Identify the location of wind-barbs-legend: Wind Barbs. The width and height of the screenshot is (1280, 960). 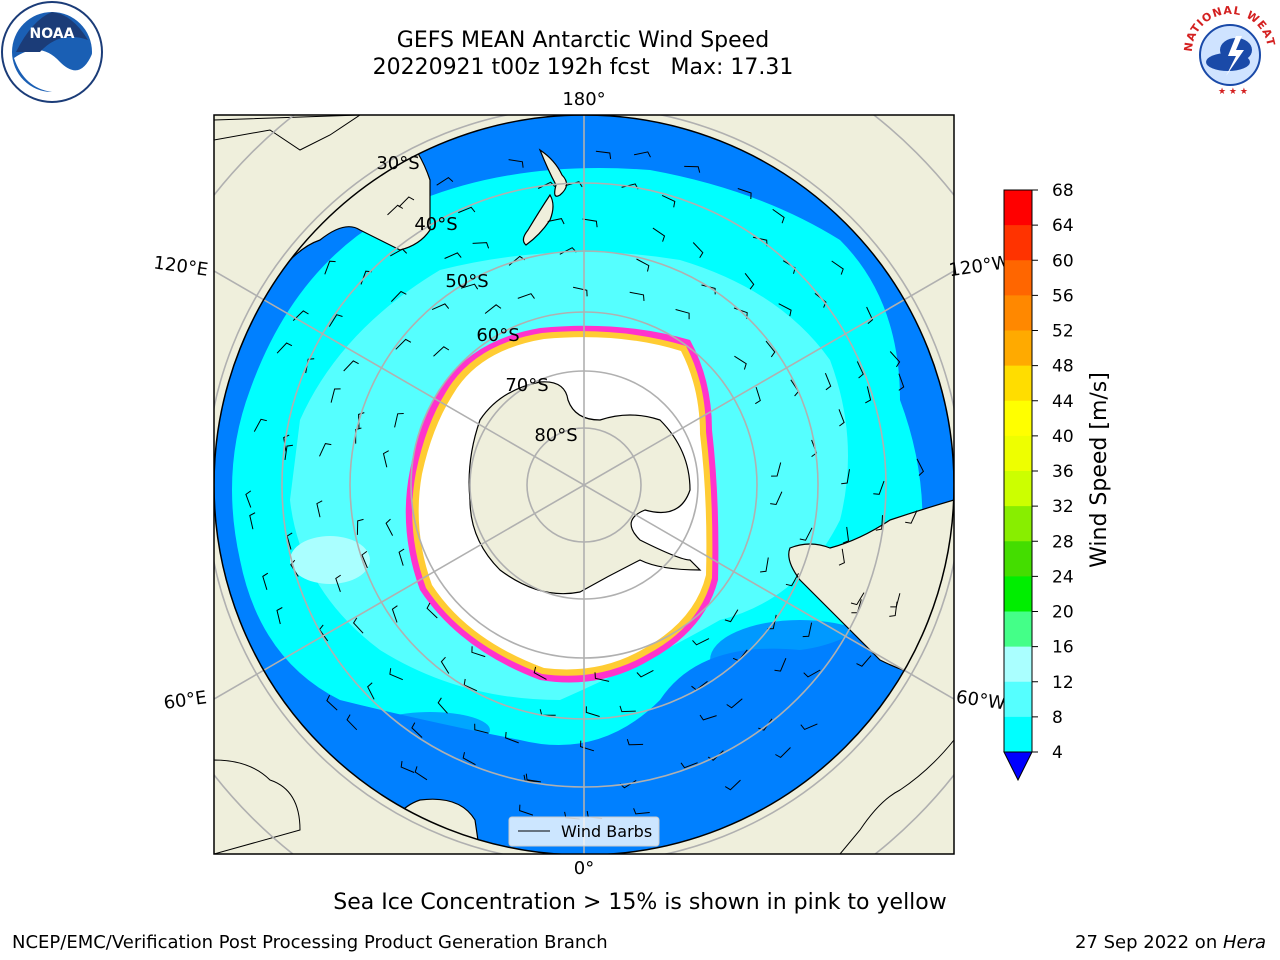
(584, 831).